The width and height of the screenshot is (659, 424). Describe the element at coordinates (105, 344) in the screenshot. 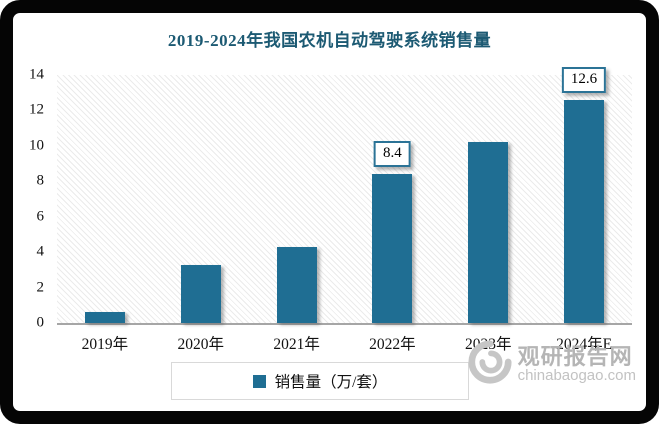

I see `x-tick-label: 2019年` at that location.